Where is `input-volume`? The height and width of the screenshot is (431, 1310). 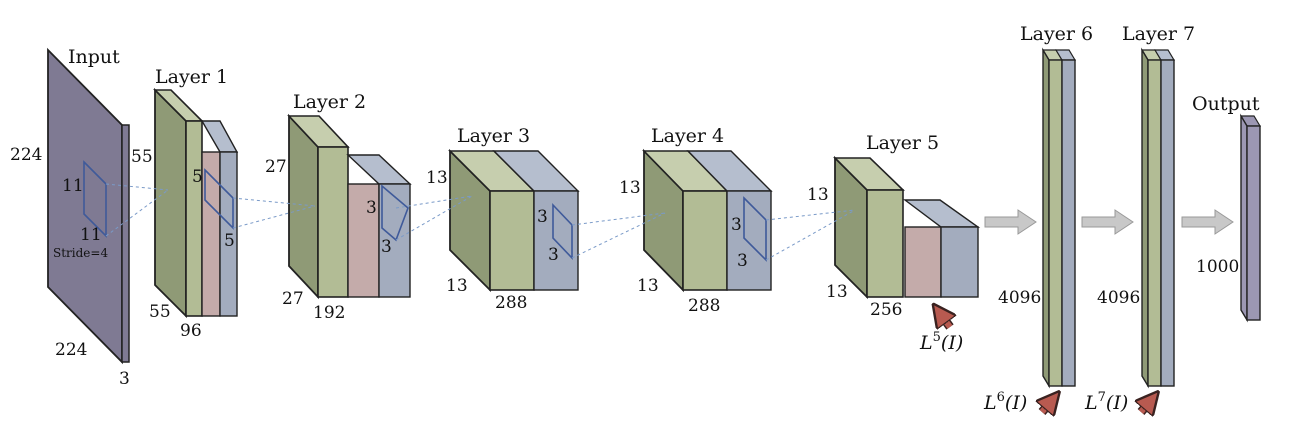
input-volume is located at coordinates (88, 206).